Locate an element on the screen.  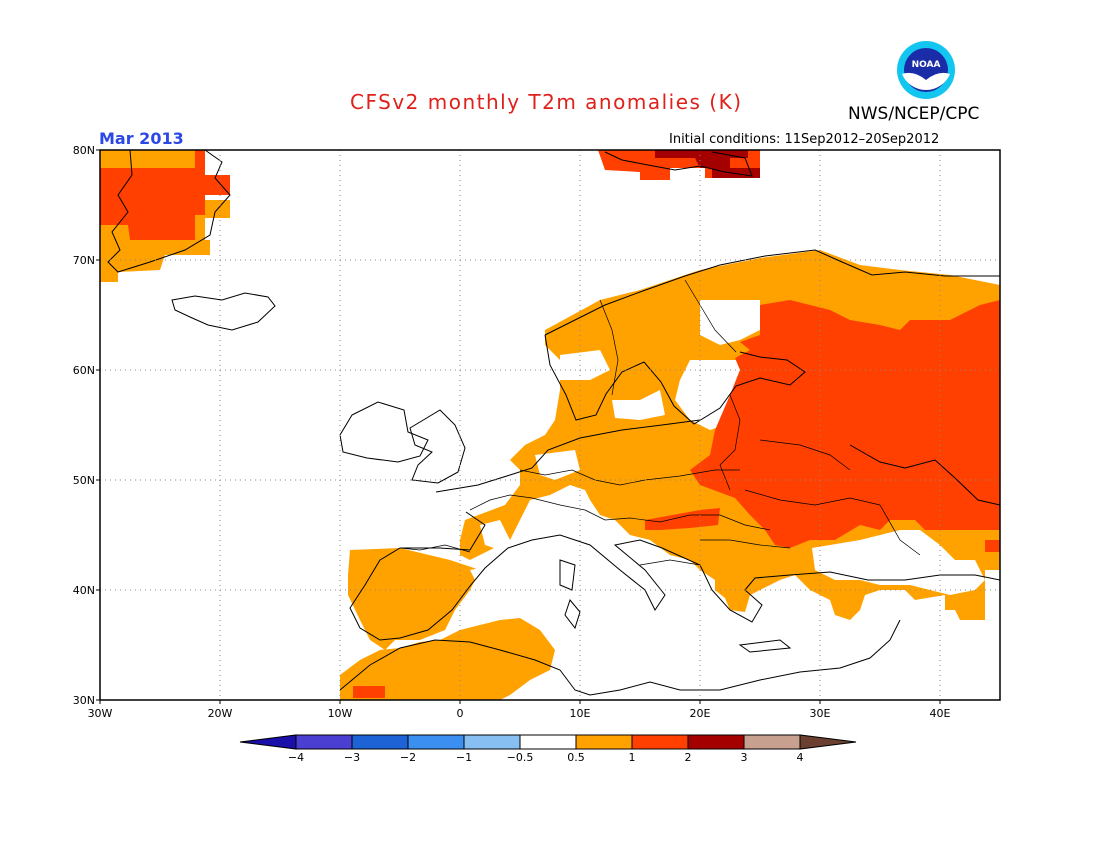
colorbar-tick-label: −1 is located at coordinates (464, 757).